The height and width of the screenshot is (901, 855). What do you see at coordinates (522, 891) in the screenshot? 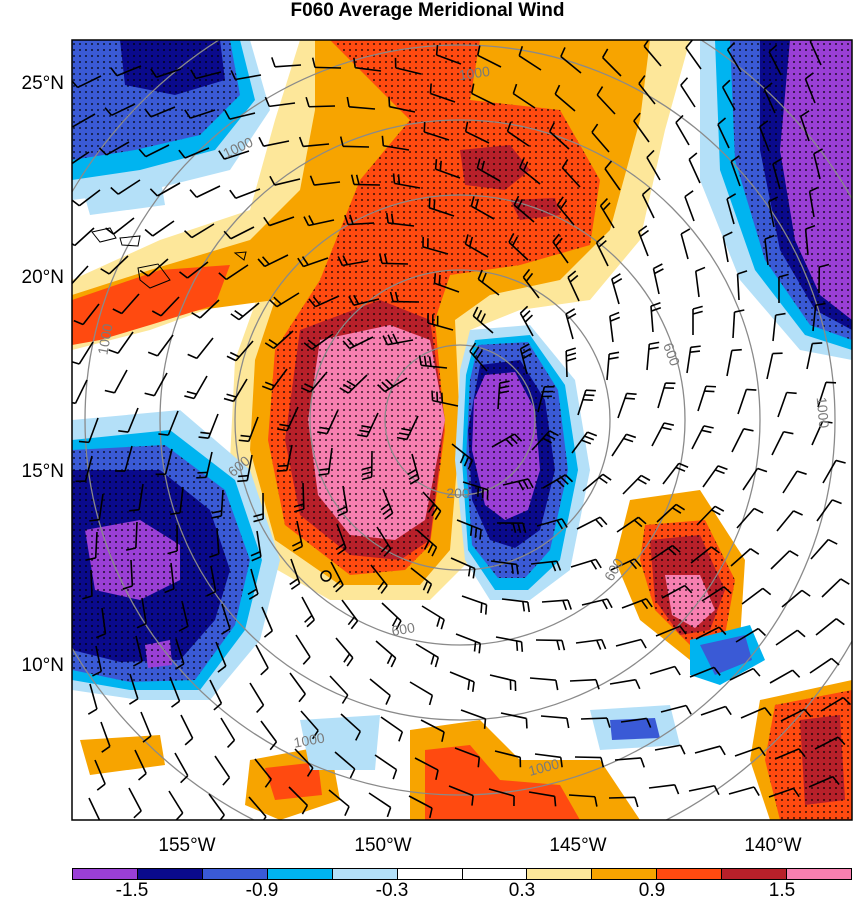
I see `colorbar-label: 0.3` at bounding box center [522, 891].